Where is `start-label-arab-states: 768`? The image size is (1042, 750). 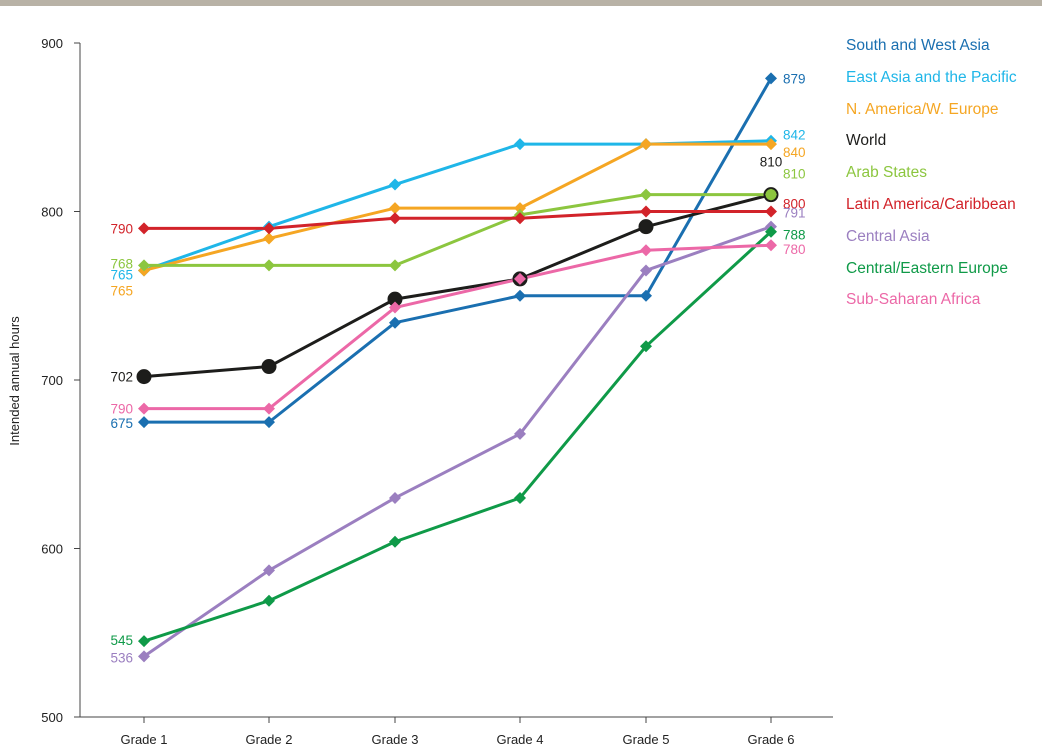
start-label-arab-states: 768 is located at coordinates (121, 263).